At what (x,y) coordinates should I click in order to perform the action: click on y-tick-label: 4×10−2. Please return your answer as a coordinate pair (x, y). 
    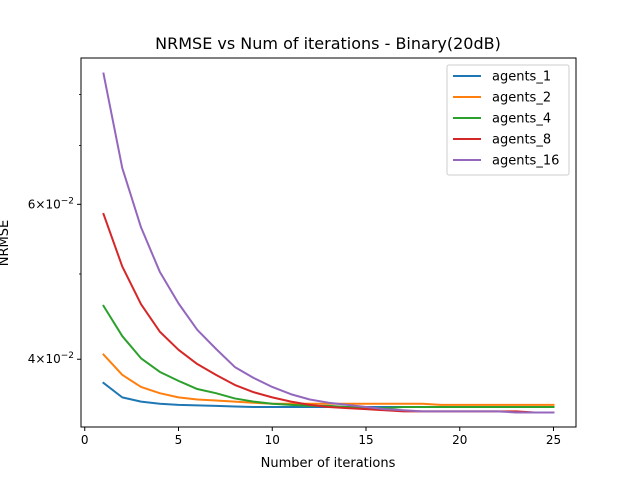
    Looking at the image, I should click on (51, 358).